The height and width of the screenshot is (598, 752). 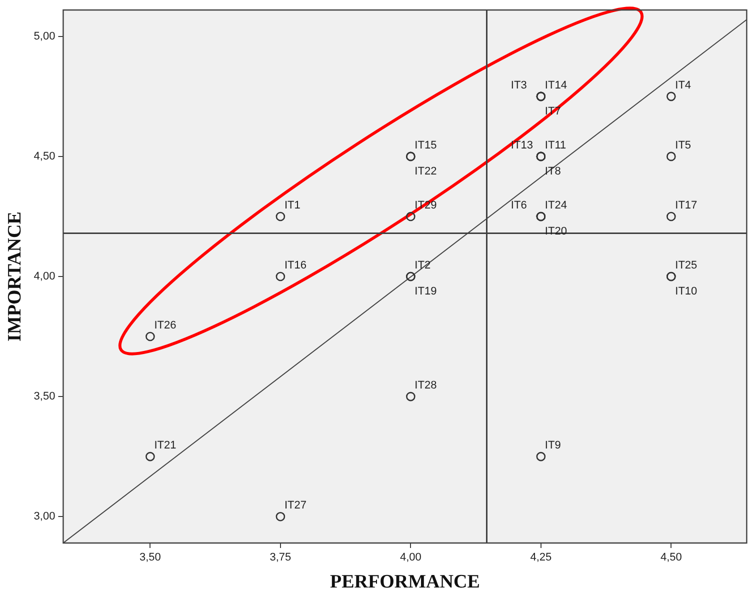 What do you see at coordinates (295, 266) in the screenshot?
I see `annotation: IT16` at bounding box center [295, 266].